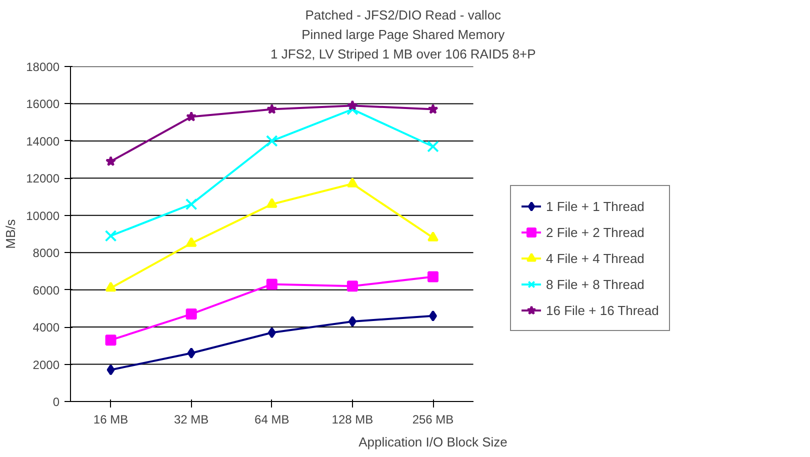 This screenshot has height=457, width=810. I want to click on y-tick-label: 4000, so click(46, 327).